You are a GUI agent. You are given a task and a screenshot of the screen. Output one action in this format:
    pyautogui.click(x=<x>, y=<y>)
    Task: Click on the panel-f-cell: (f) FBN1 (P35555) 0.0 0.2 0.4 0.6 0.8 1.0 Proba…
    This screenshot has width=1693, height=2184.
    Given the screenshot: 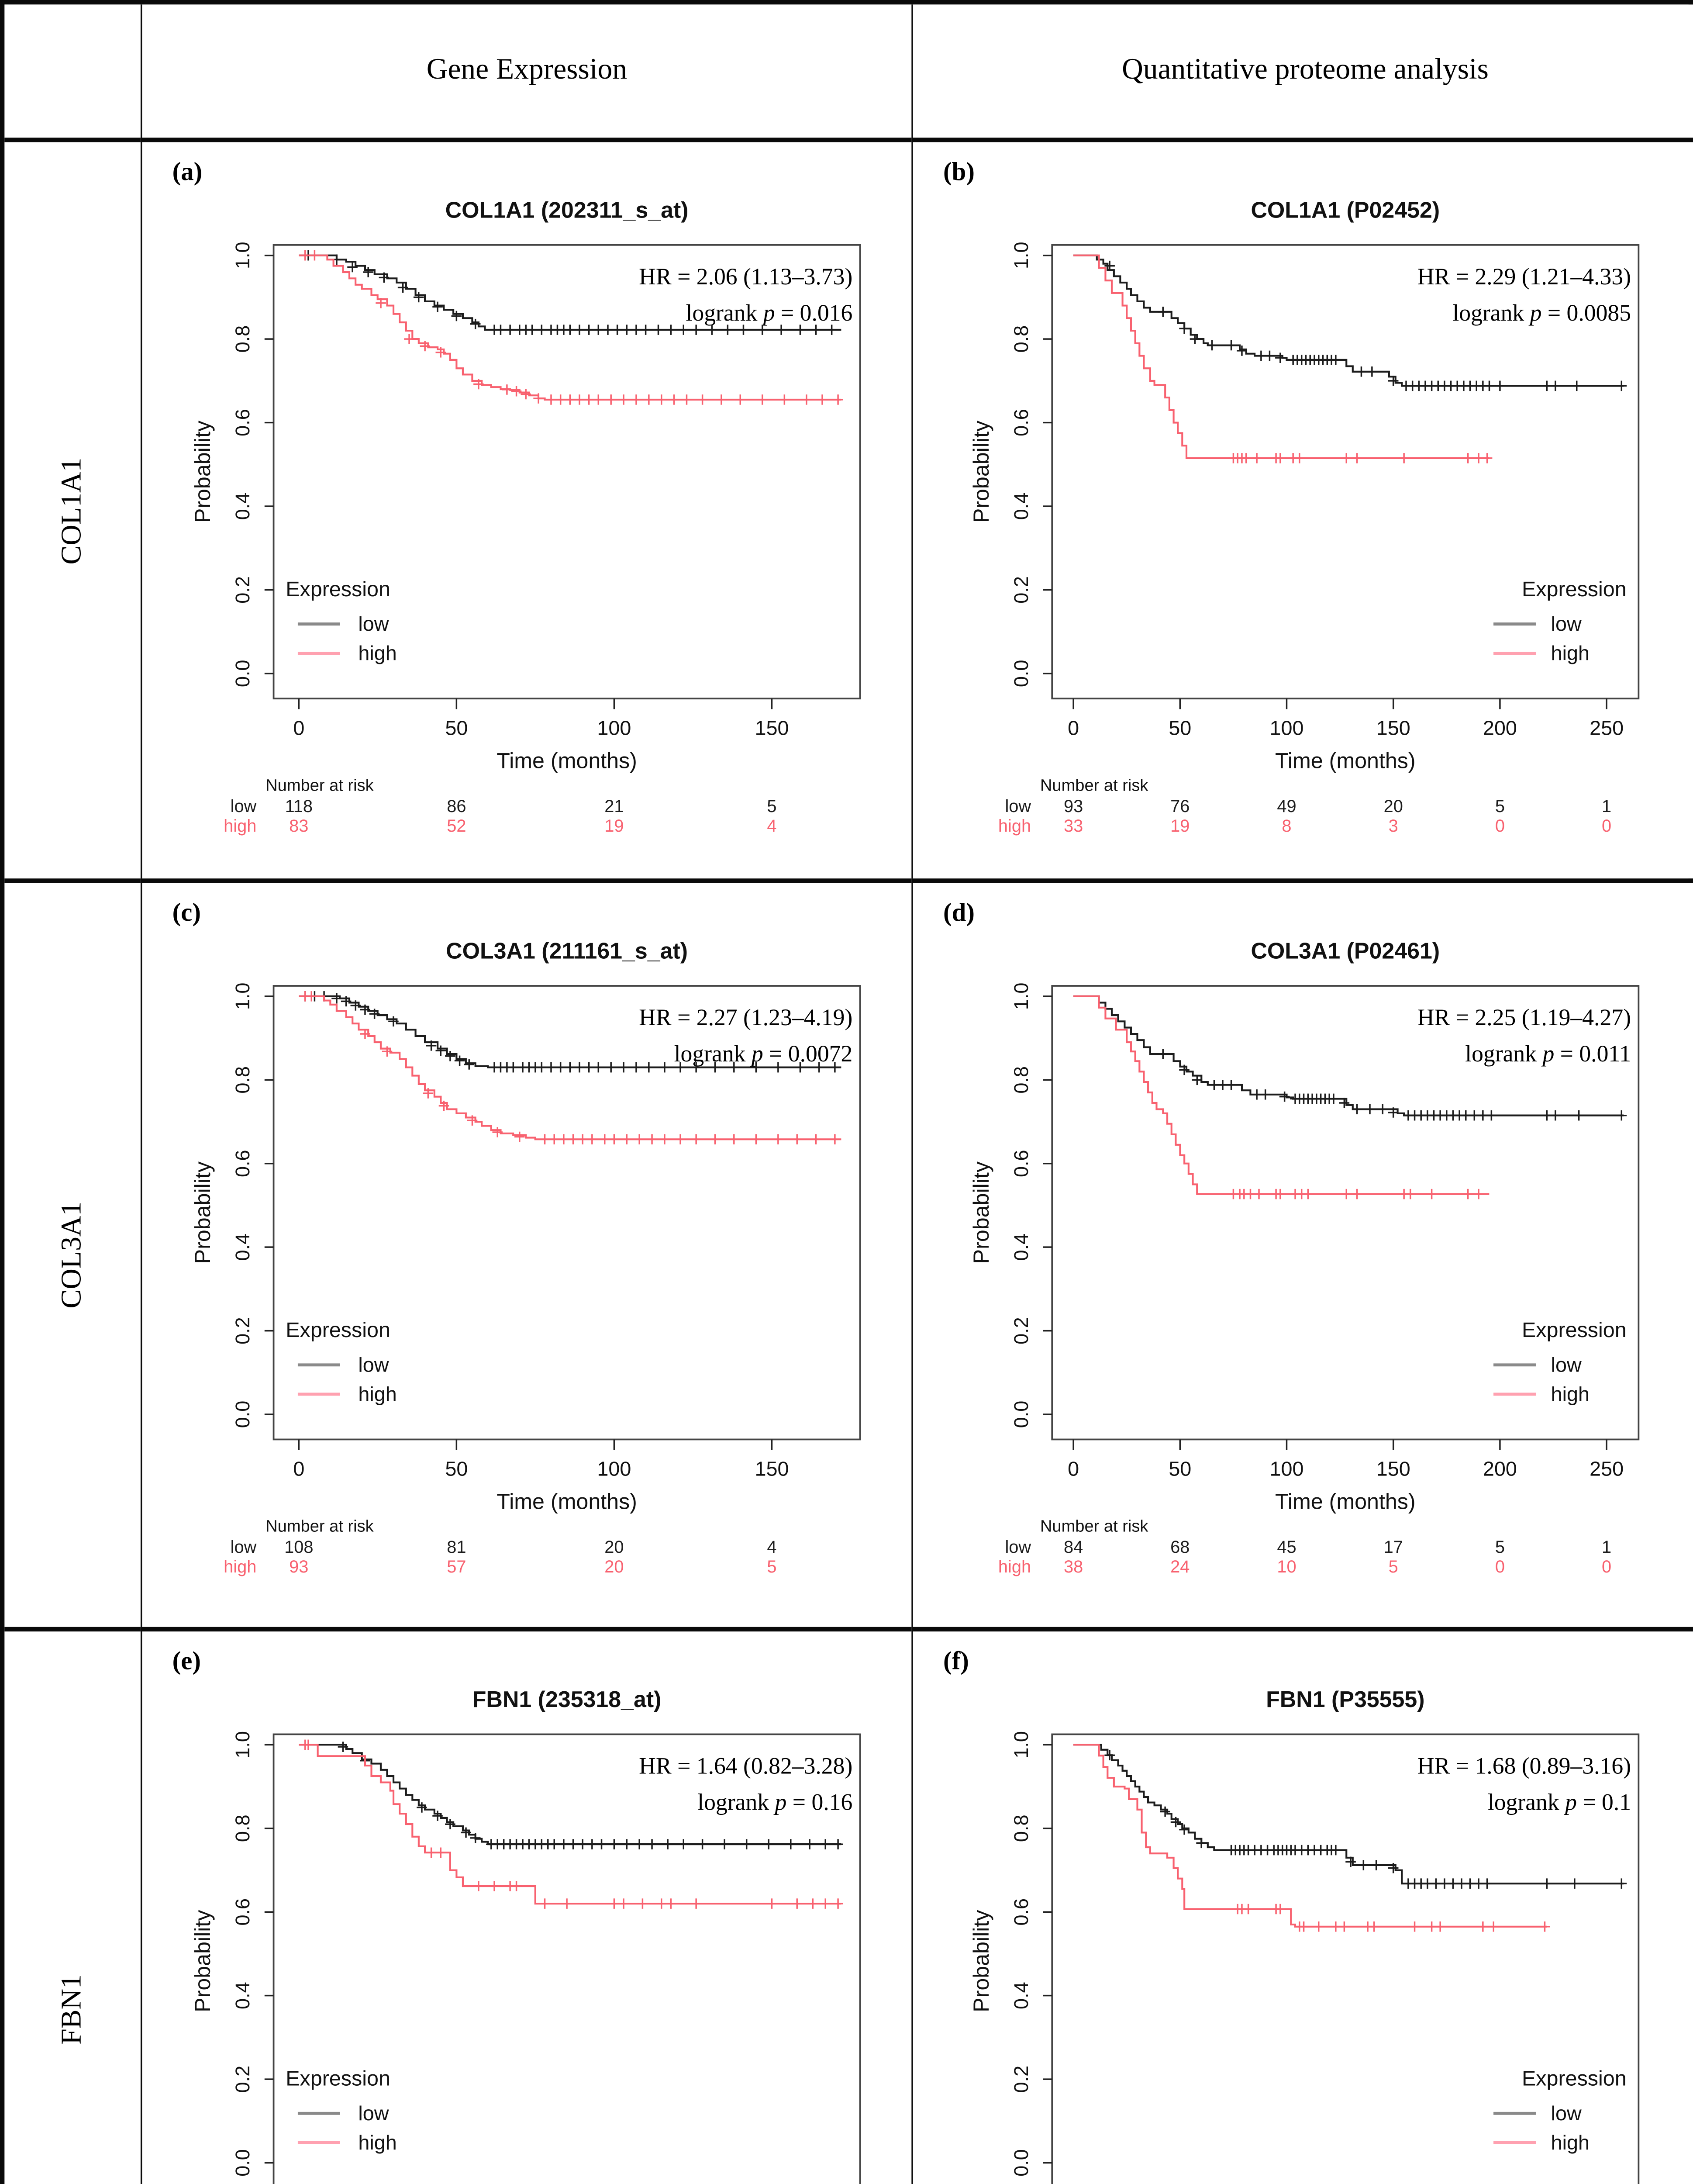 What is the action you would take?
    pyautogui.click(x=1302, y=1905)
    